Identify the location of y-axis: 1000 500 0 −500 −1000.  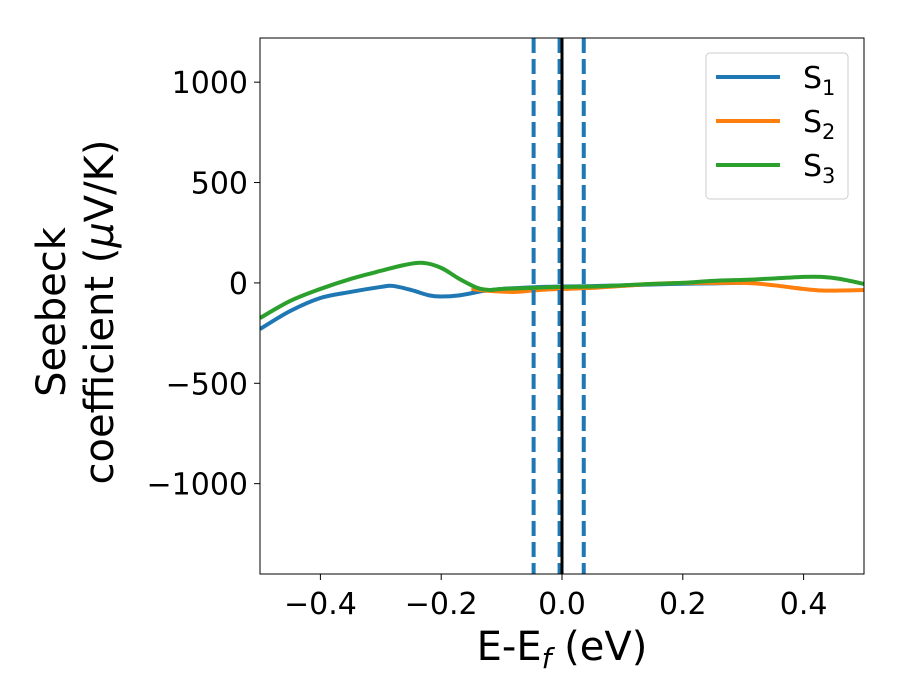
(203, 284).